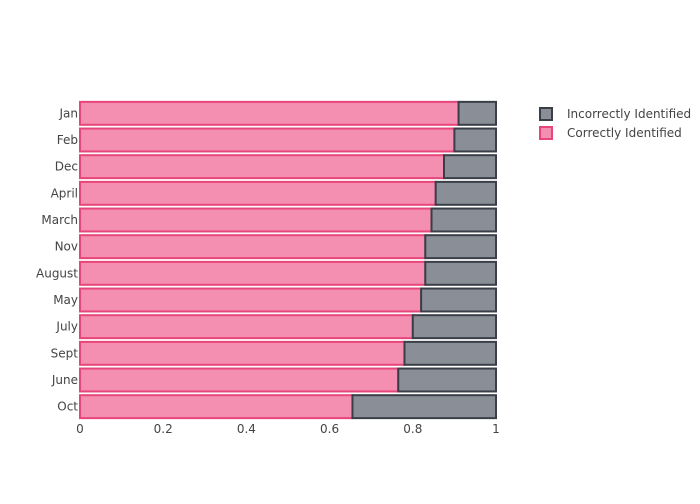  Describe the element at coordinates (216, 407) in the screenshot. I see `bar-oct-correctly-identified` at that location.